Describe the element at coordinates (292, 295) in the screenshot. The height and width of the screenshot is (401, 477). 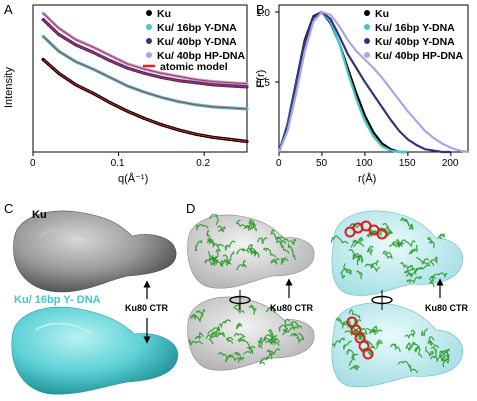
I see `ku80-ctr-arrow-d-left: Ku80 CTR` at that location.